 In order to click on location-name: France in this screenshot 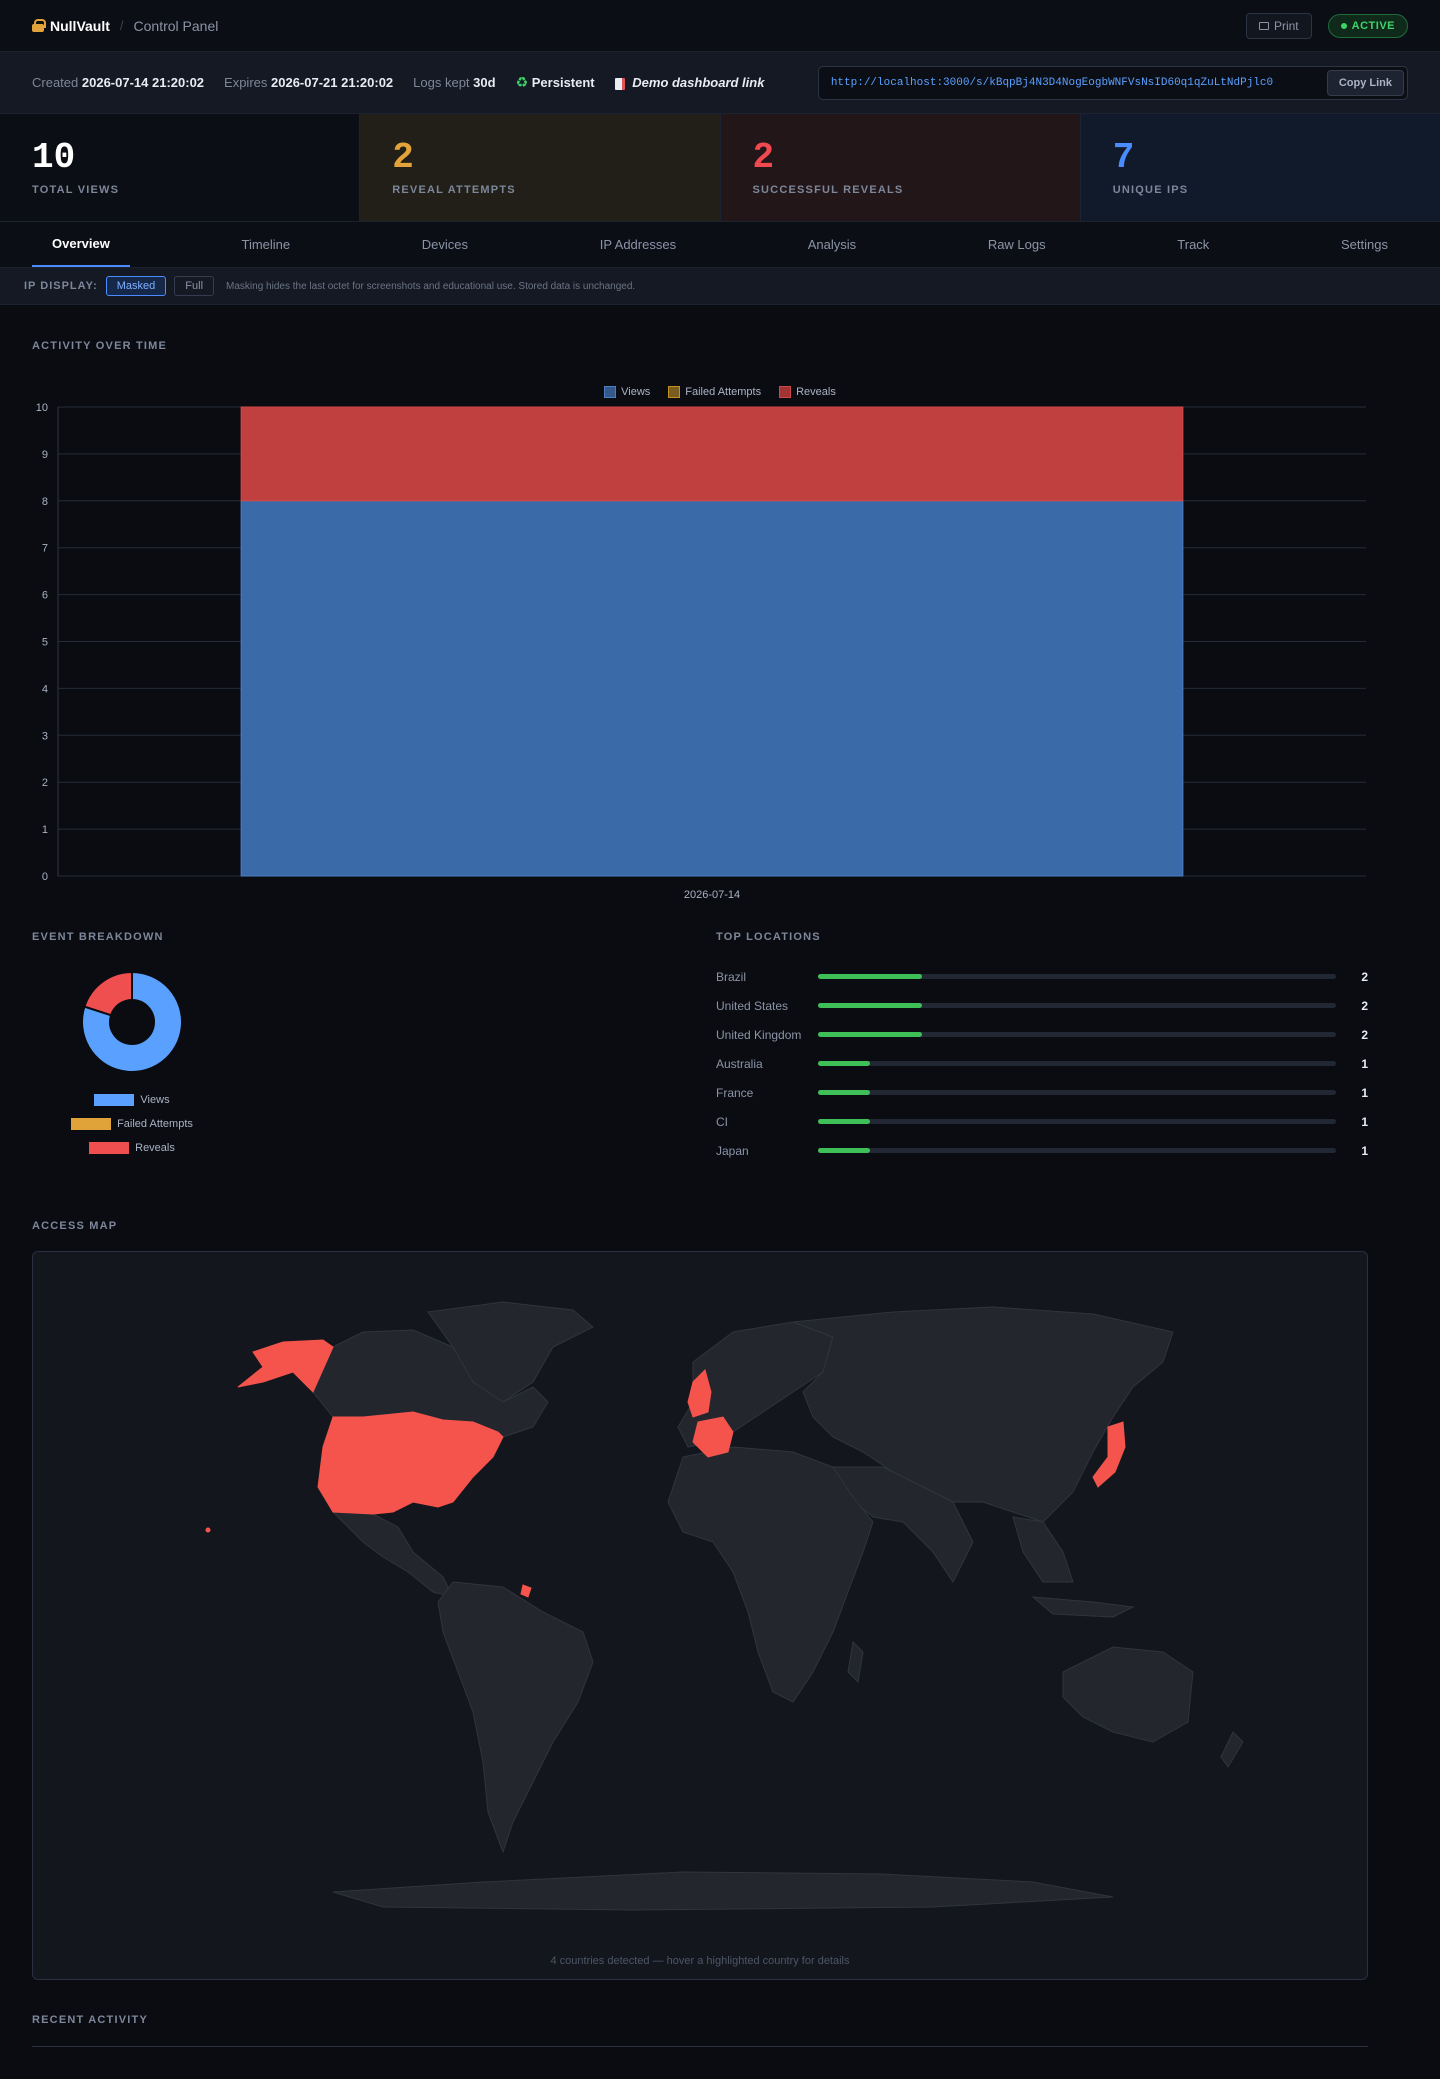, I will do `click(735, 1092)`.